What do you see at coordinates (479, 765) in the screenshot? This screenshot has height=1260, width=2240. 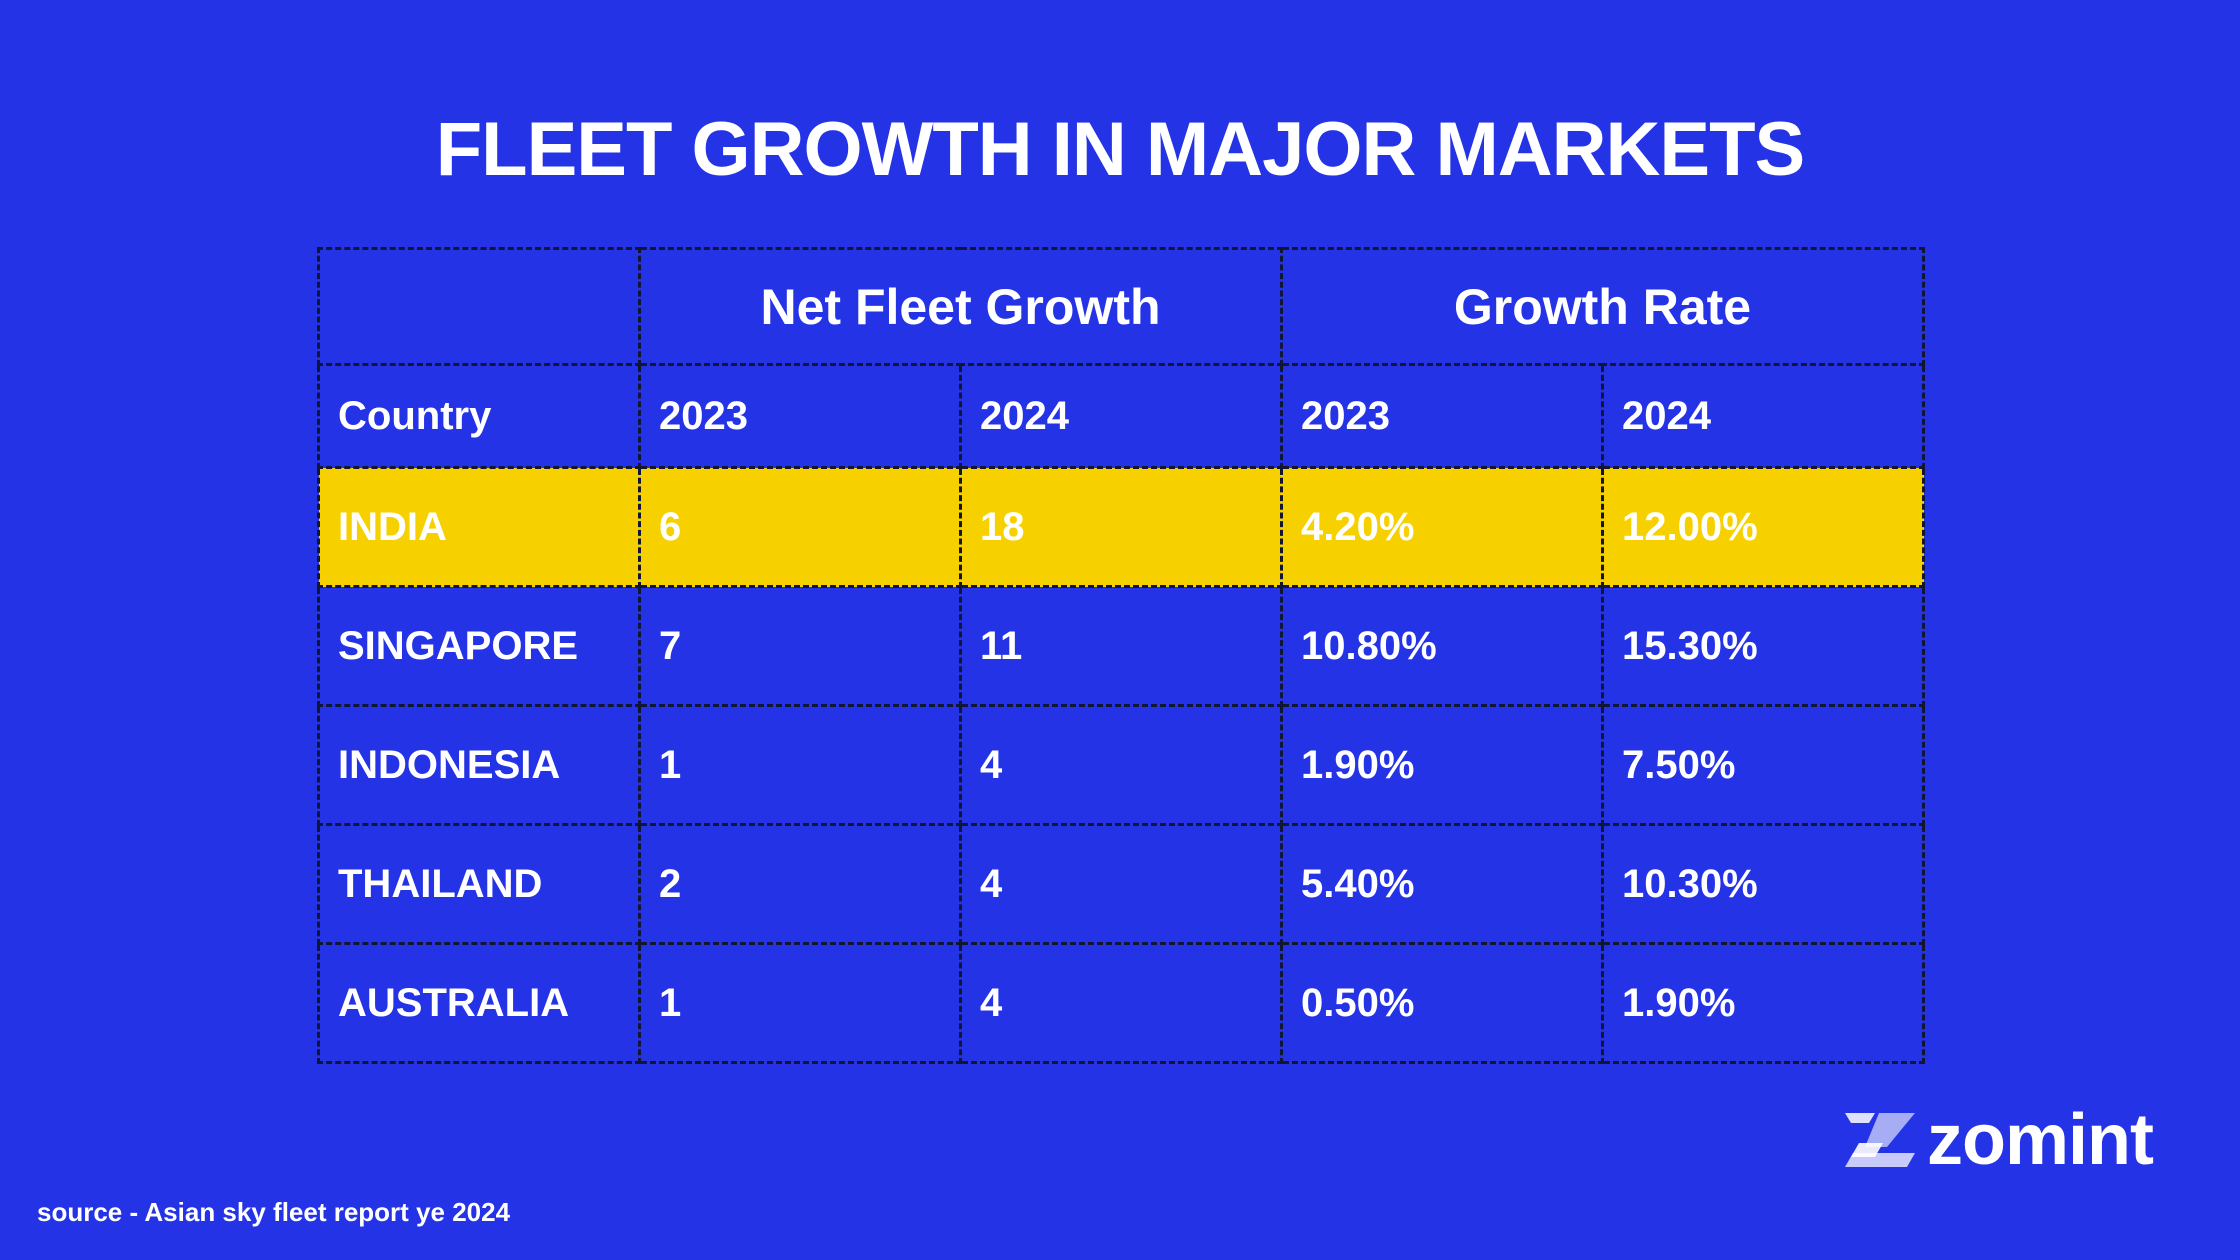 I see `cell-country: INDONESIA` at bounding box center [479, 765].